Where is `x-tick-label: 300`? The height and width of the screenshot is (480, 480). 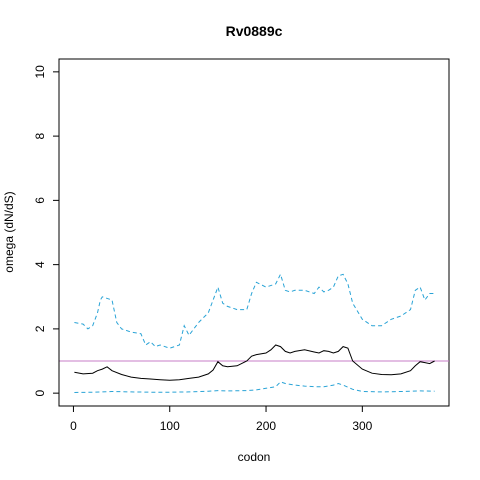
x-tick-label: 300 is located at coordinates (362, 426).